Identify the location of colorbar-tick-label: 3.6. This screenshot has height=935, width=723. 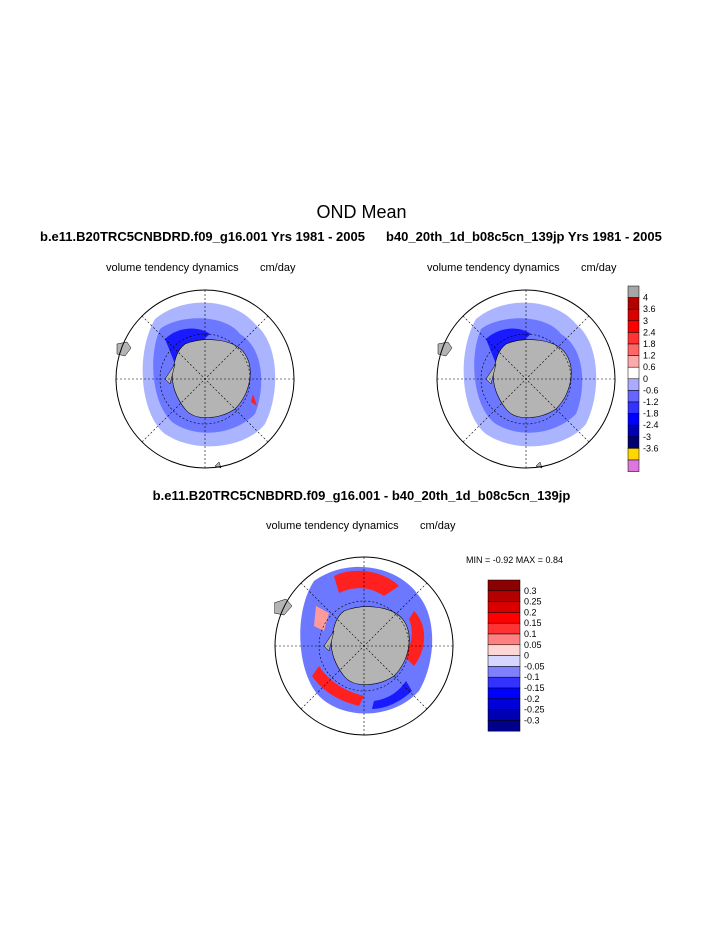
(649, 309).